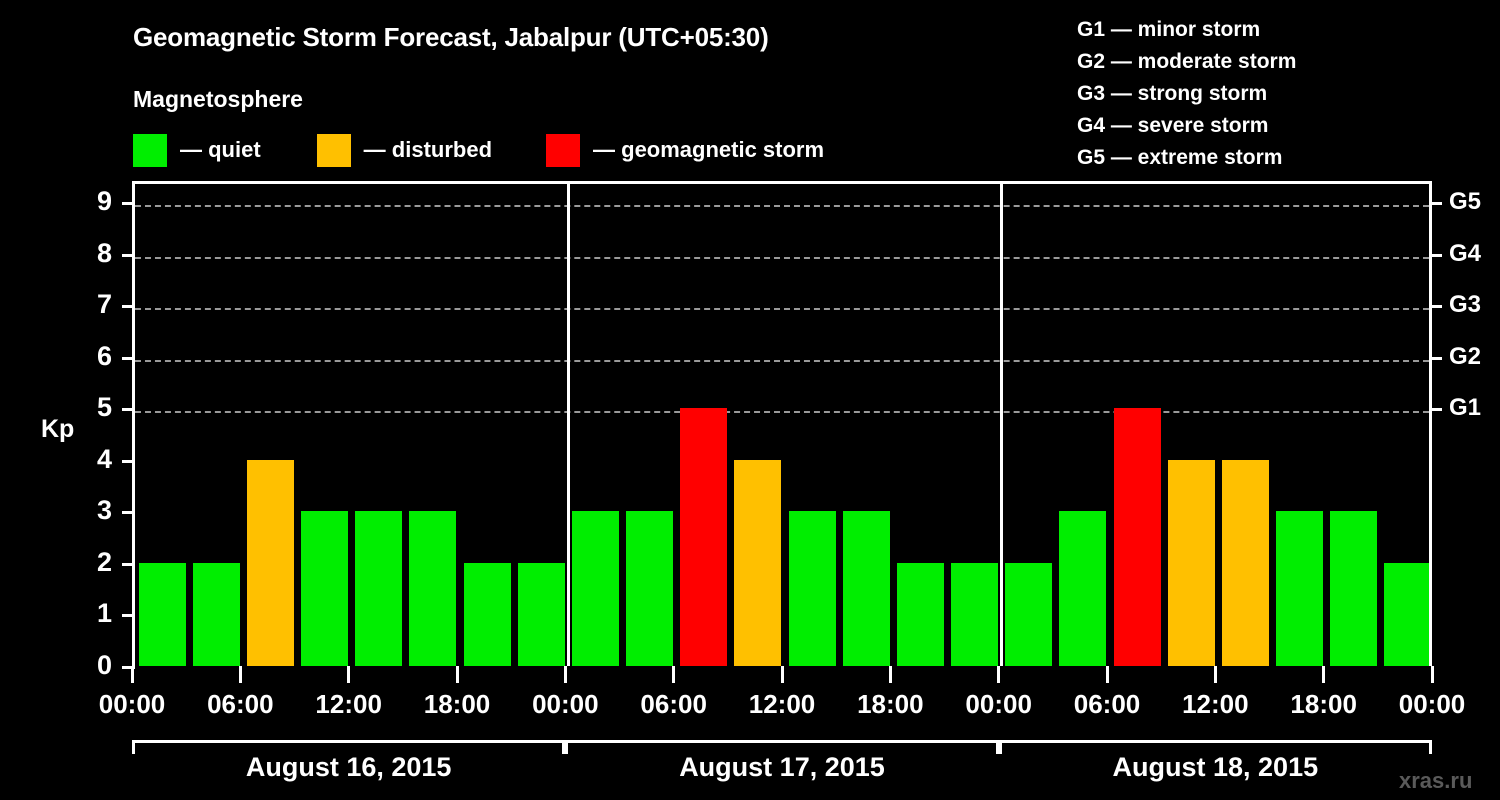  Describe the element at coordinates (1323, 704) in the screenshot. I see `x-tick-label-11: 18:00` at that location.